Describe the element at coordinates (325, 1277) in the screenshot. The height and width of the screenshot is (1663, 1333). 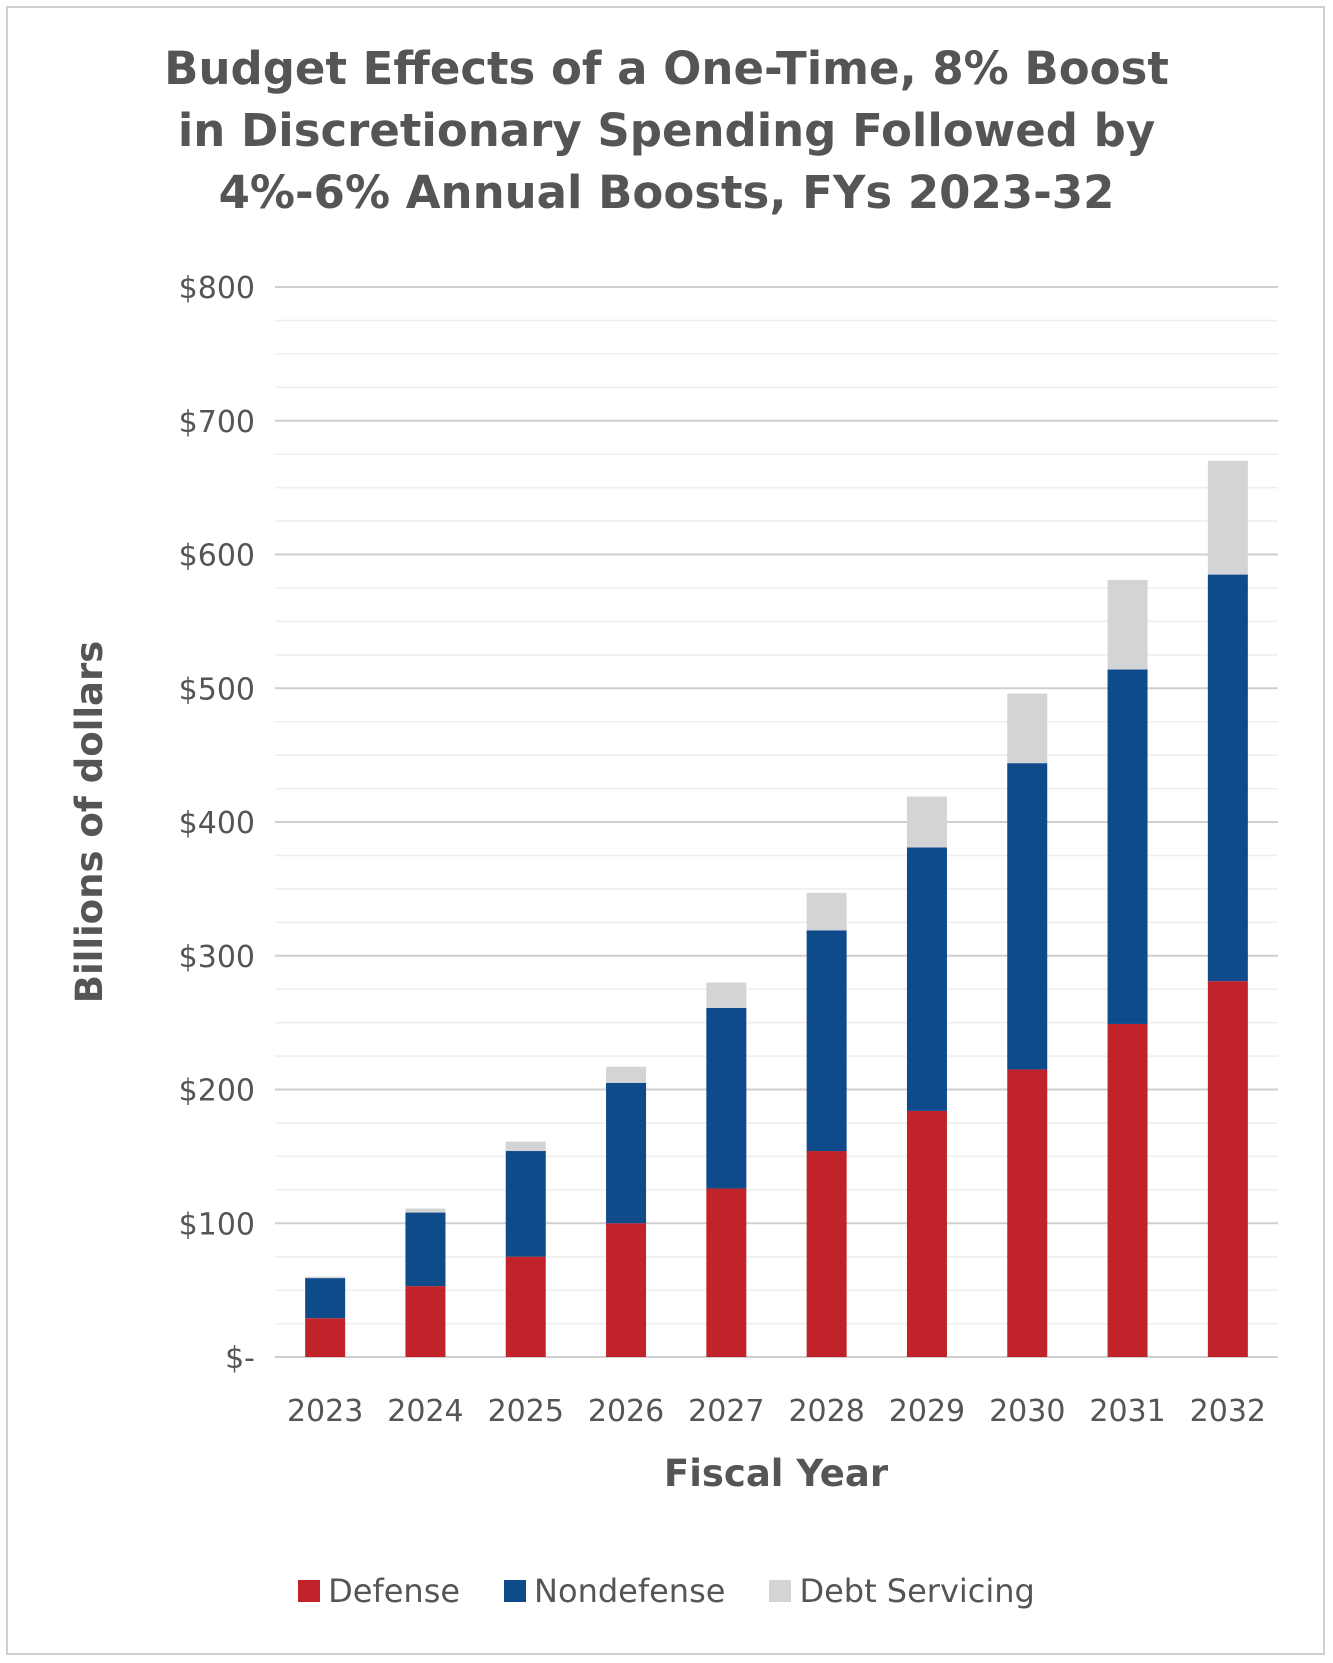
I see `bar-debt-servicing-2023` at that location.